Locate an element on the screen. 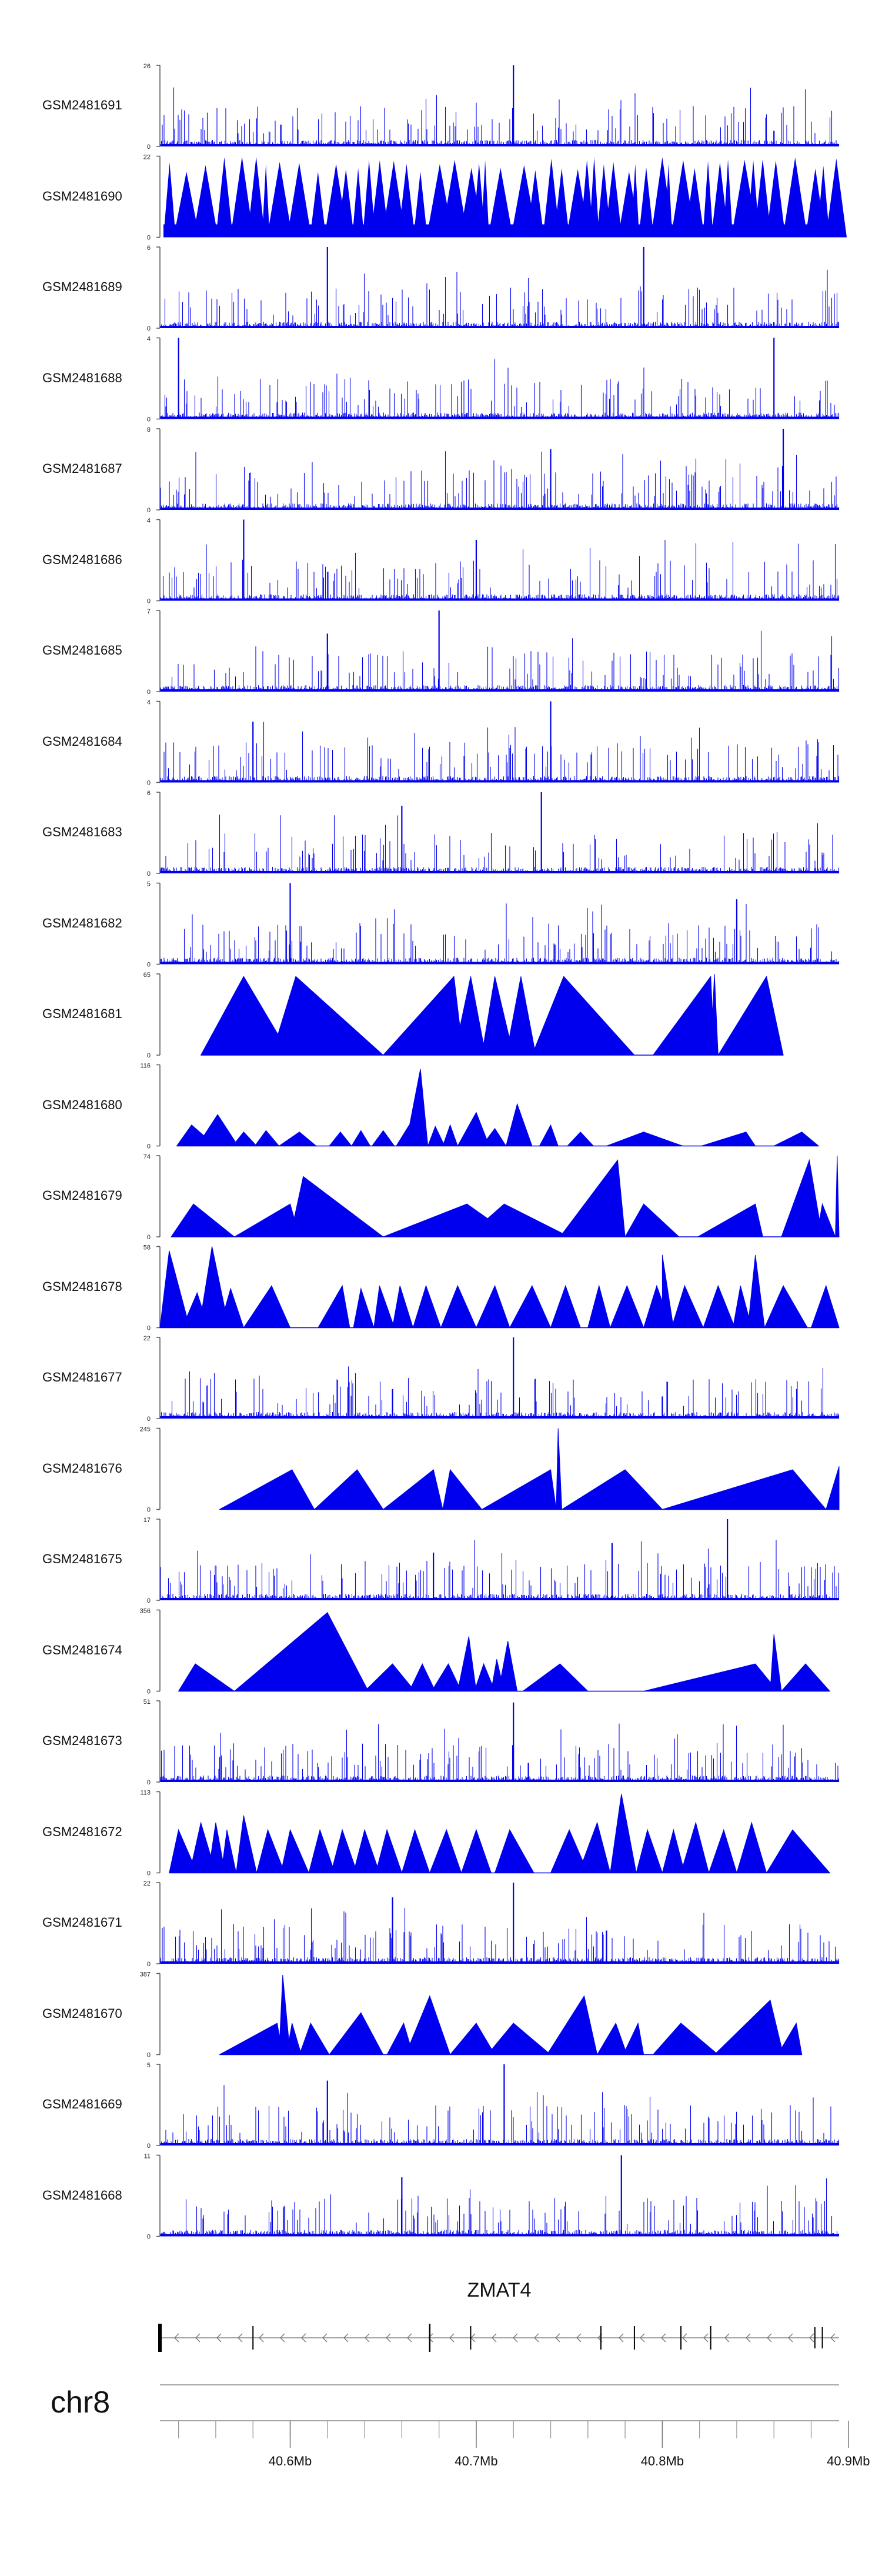  chromosome-label: chr8 is located at coordinates (81, 2402).